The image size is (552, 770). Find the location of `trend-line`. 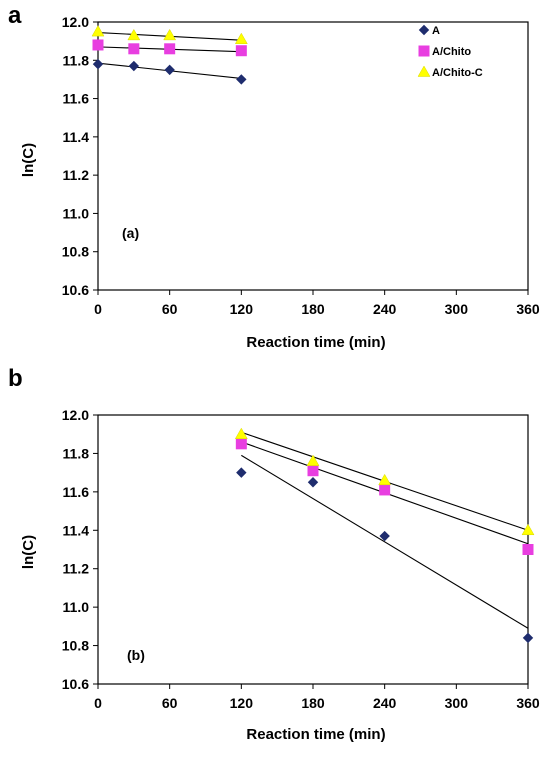

trend-line is located at coordinates (385, 541).